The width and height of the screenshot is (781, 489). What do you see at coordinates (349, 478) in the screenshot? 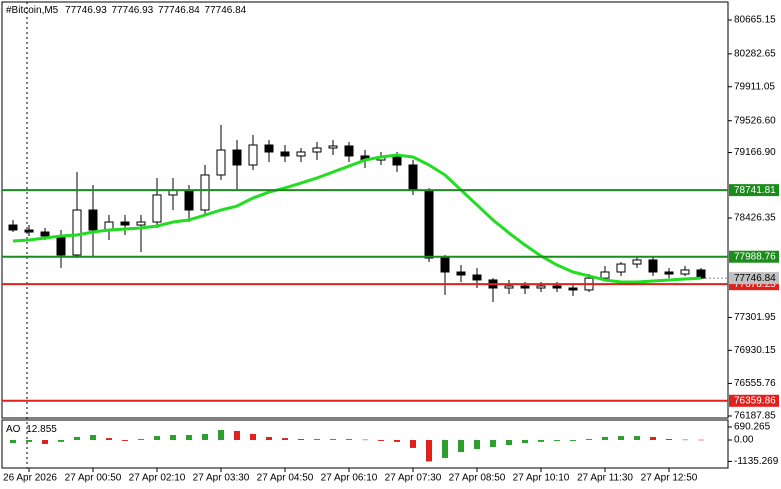
I see `x-tick-label: 27 Apr 06:10` at bounding box center [349, 478].